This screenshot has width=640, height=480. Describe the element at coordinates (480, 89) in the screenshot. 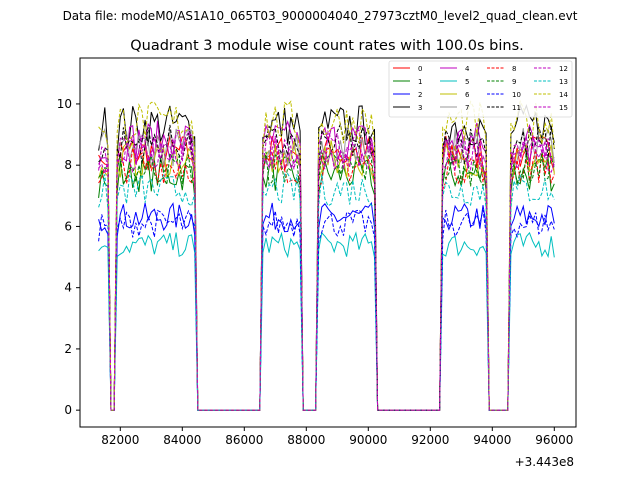

I see `legend-box` at that location.